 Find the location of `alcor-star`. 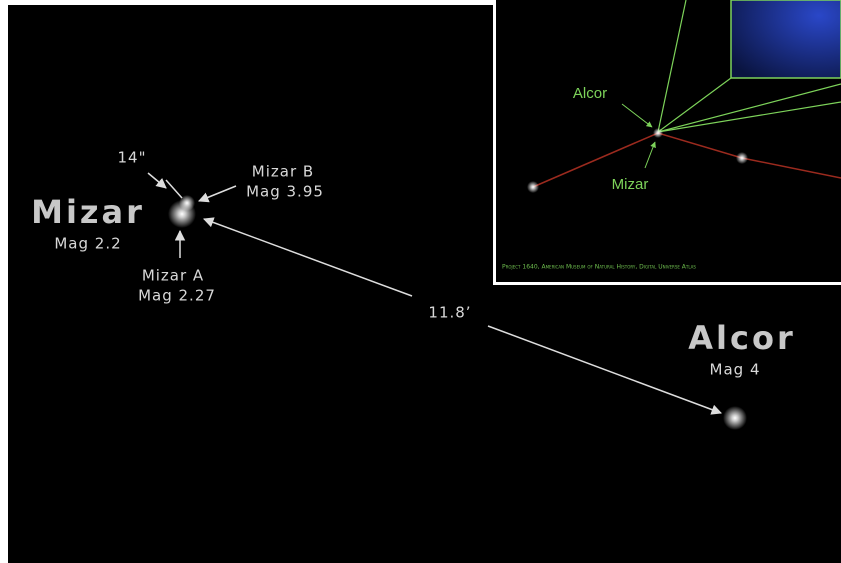

alcor-star is located at coordinates (735, 418).